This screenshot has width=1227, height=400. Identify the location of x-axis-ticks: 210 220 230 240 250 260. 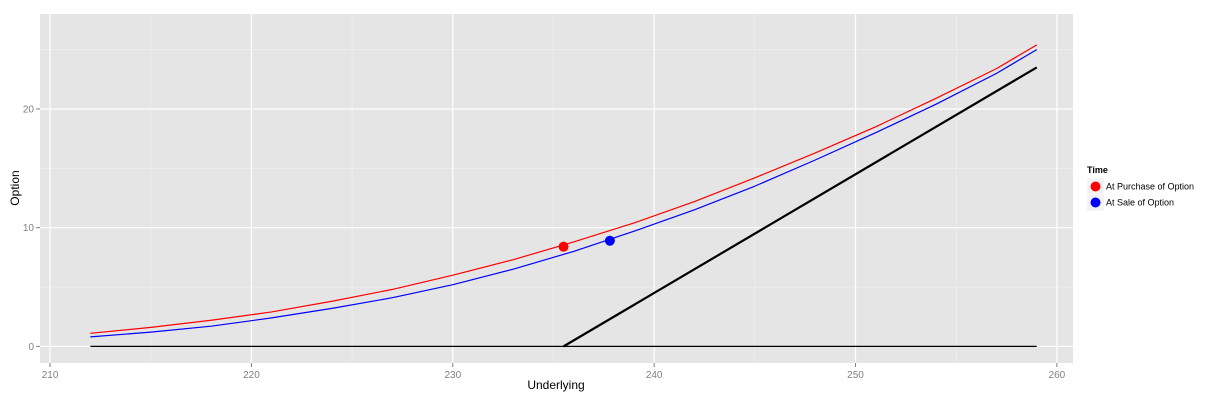
(554, 372).